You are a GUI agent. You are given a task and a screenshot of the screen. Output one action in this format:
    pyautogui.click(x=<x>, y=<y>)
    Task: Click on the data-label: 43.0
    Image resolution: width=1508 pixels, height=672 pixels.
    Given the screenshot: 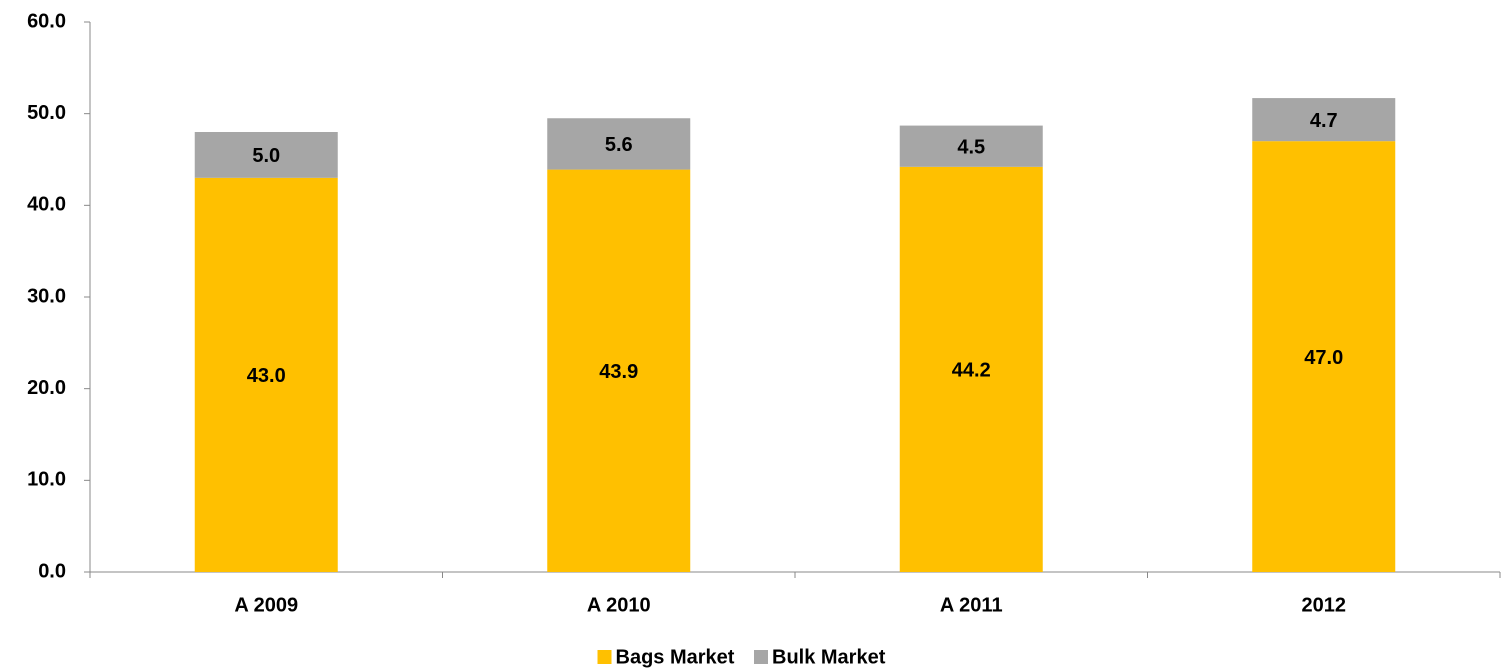 What is the action you would take?
    pyautogui.click(x=266, y=376)
    